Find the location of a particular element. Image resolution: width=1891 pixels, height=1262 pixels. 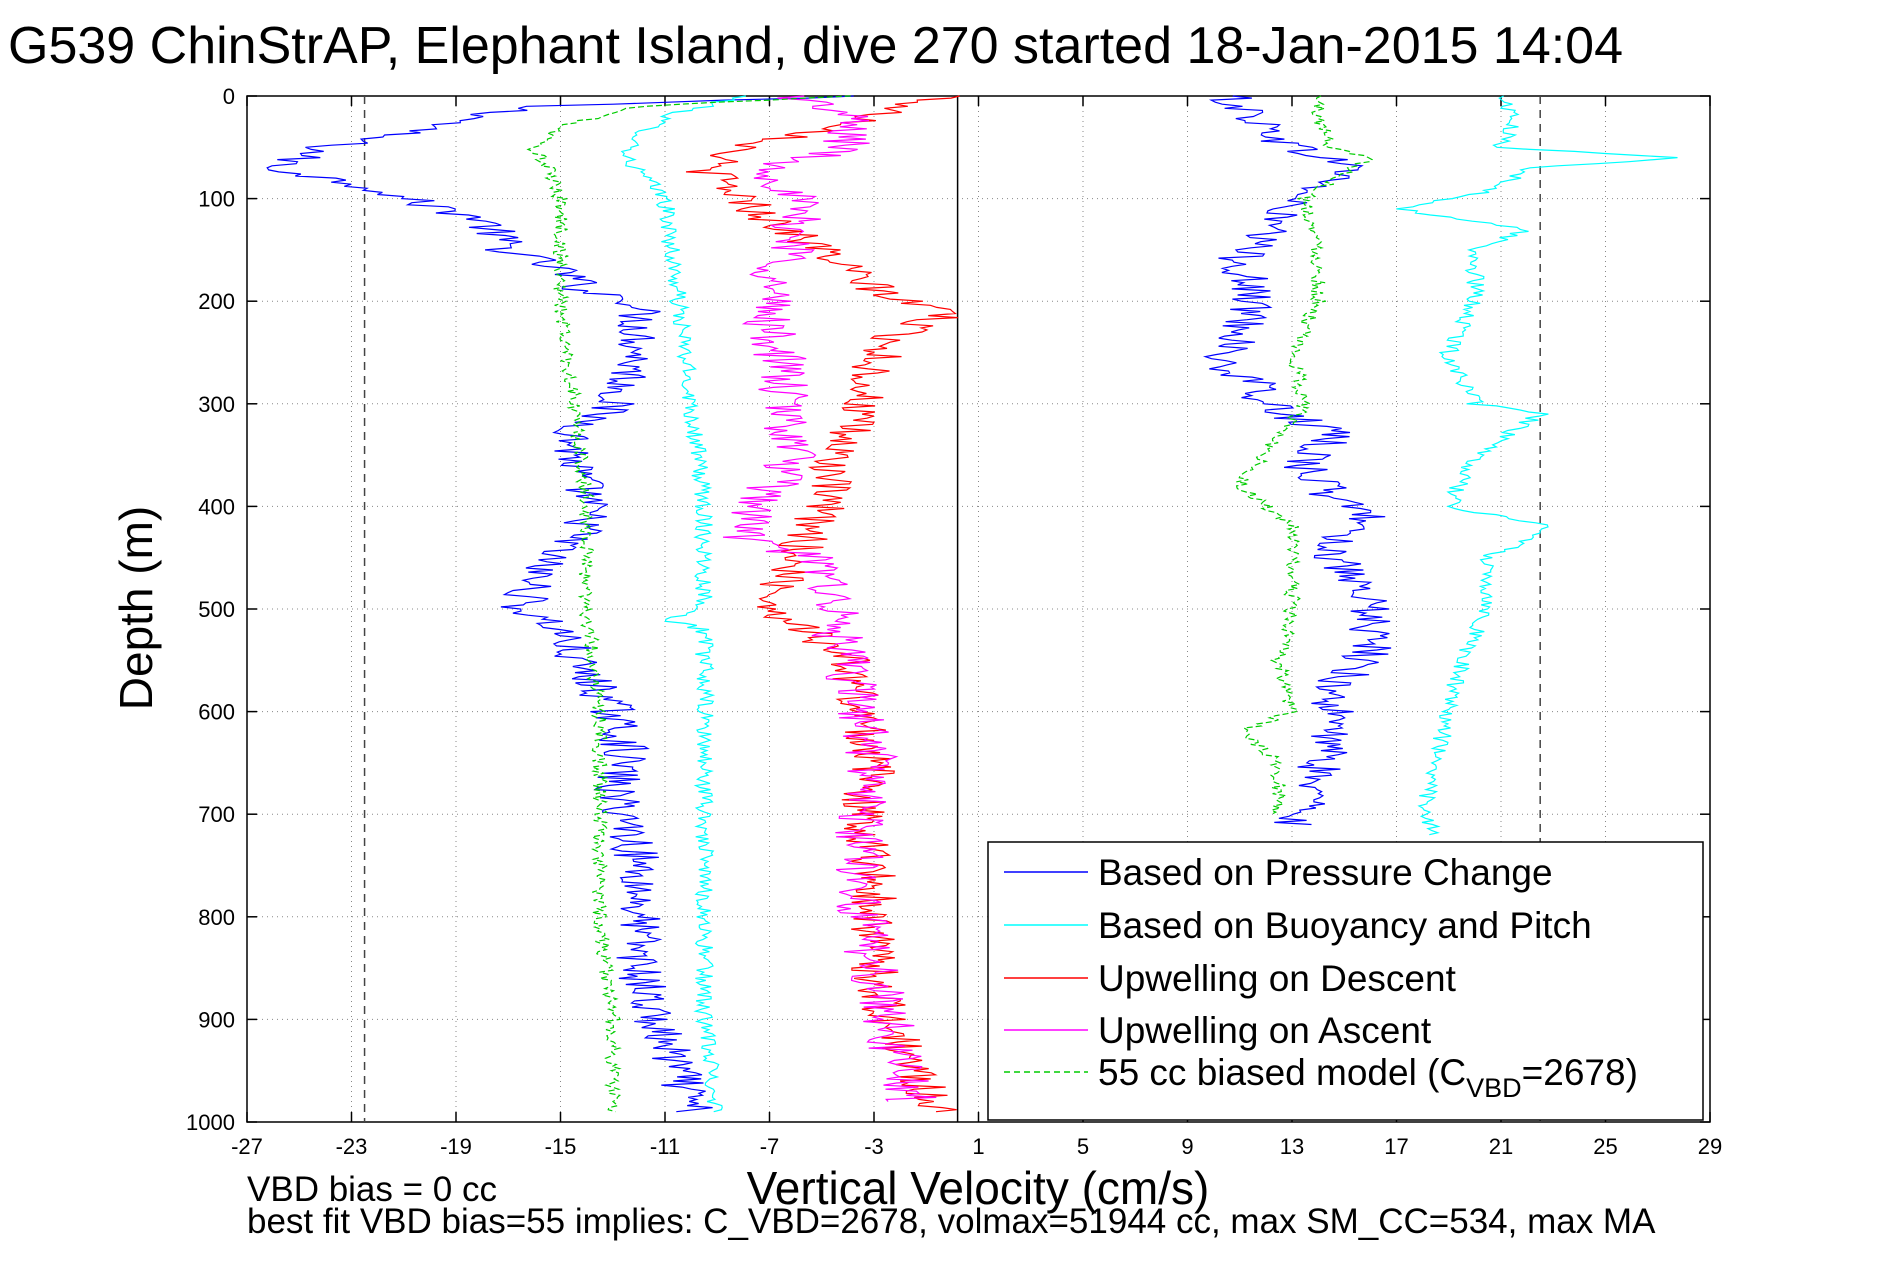

legend-label: Upwelling on Ascent is located at coordinates (1265, 1030).